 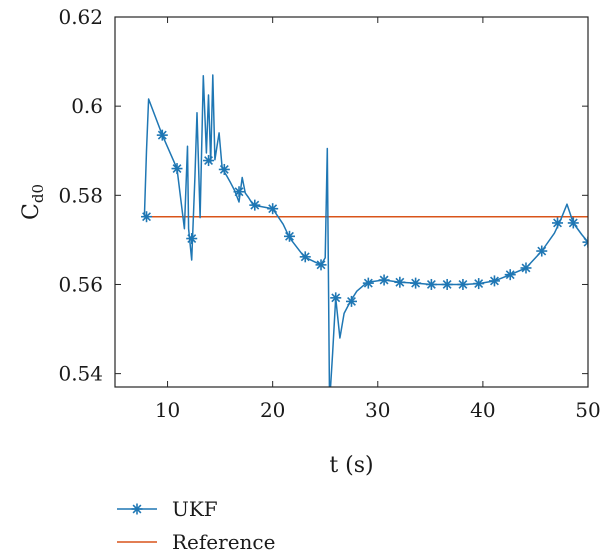 I want to click on x-tick-label-3: 40, so click(x=482, y=410).